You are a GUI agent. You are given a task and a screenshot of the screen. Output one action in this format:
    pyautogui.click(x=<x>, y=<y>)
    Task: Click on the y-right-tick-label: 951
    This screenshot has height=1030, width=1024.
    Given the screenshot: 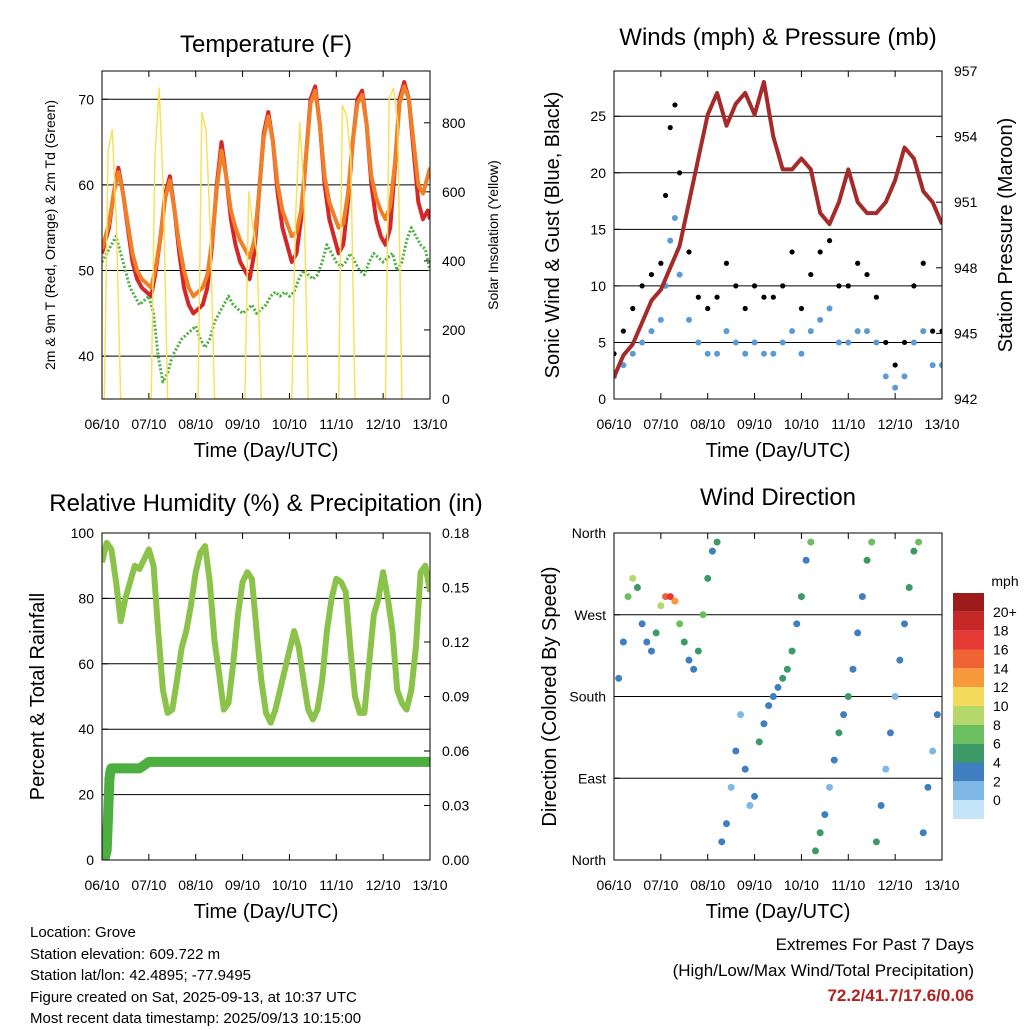 What is the action you would take?
    pyautogui.click(x=966, y=202)
    